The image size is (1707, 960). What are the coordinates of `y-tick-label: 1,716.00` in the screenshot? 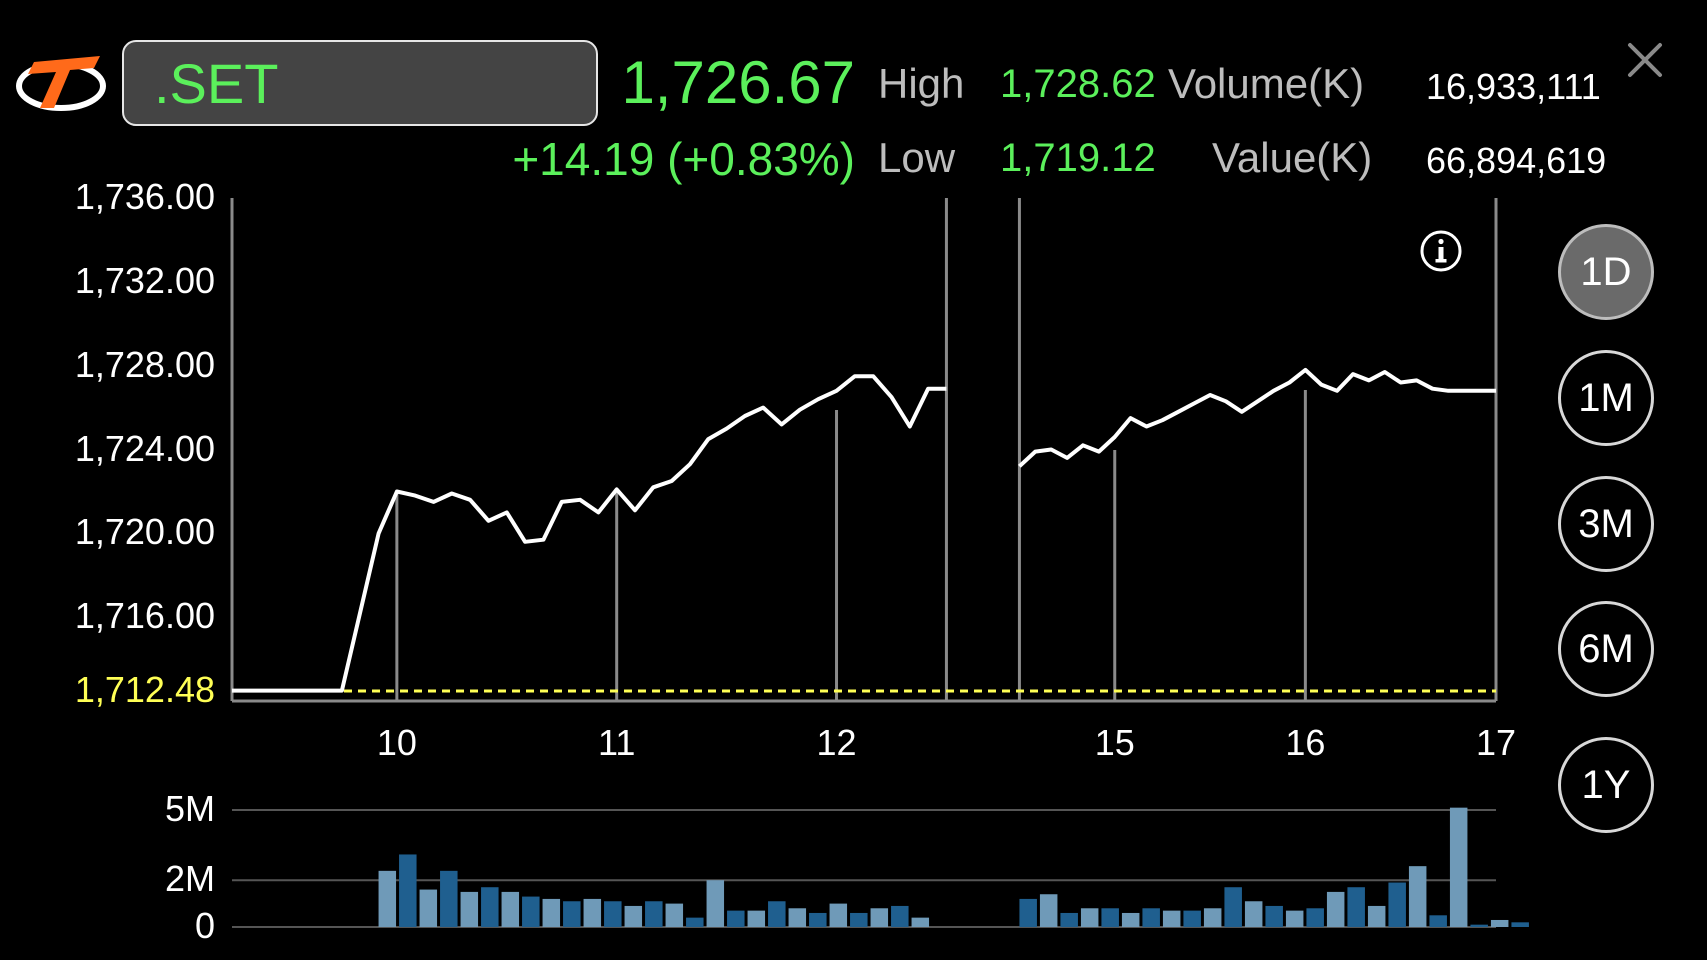 It's located at (144, 616).